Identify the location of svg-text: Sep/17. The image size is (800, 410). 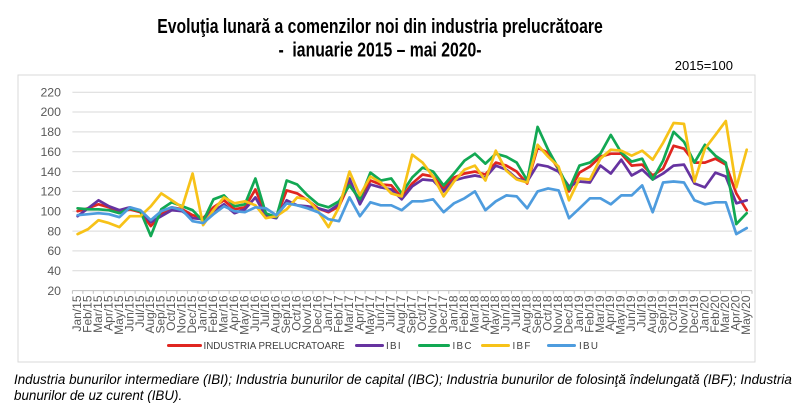
(412, 314).